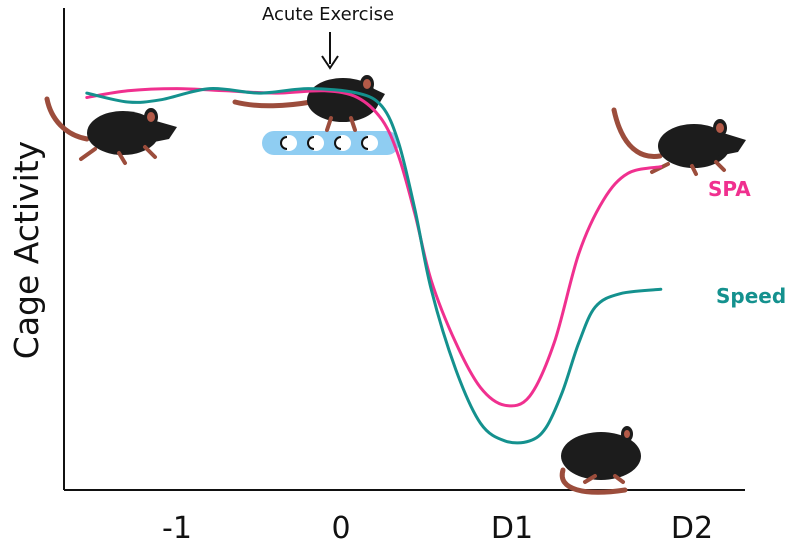 Image resolution: width=787 pixels, height=548 pixels. What do you see at coordinates (512, 528) in the screenshot?
I see `x-tick-label: D1` at bounding box center [512, 528].